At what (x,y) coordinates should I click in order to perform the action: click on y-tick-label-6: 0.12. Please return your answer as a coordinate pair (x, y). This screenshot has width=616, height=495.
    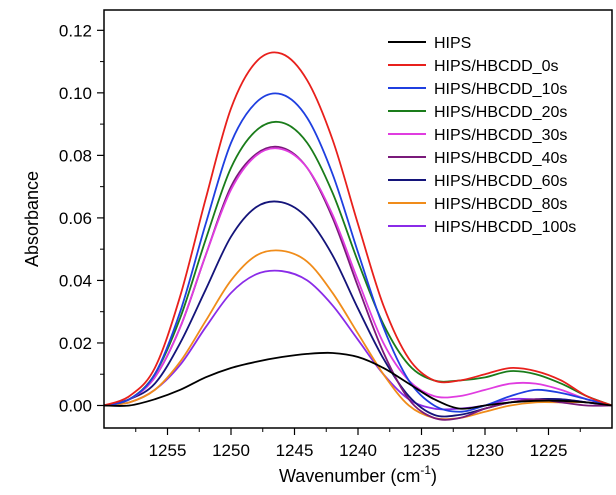
    Looking at the image, I should click on (75, 30).